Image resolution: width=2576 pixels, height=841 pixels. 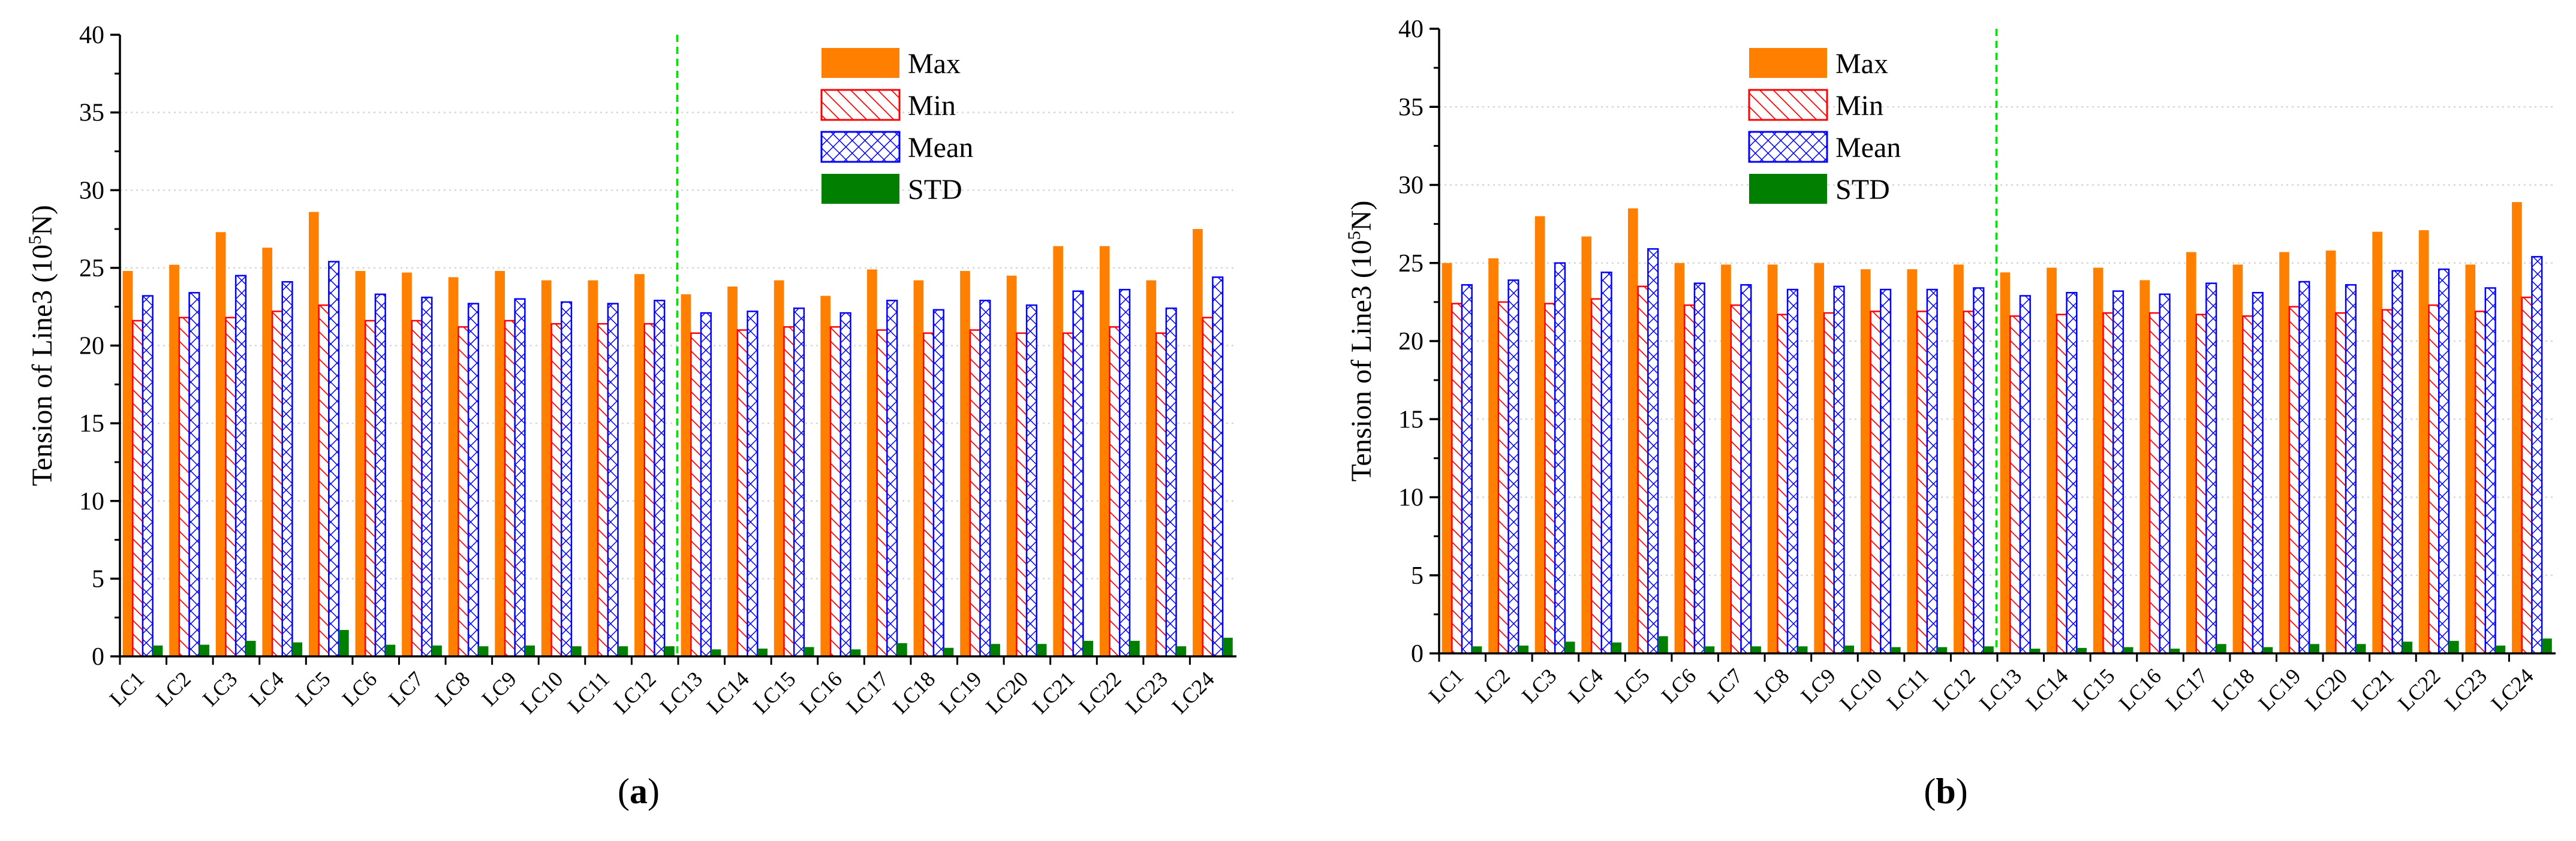 I want to click on bar-std-lc19, so click(x=2314, y=648).